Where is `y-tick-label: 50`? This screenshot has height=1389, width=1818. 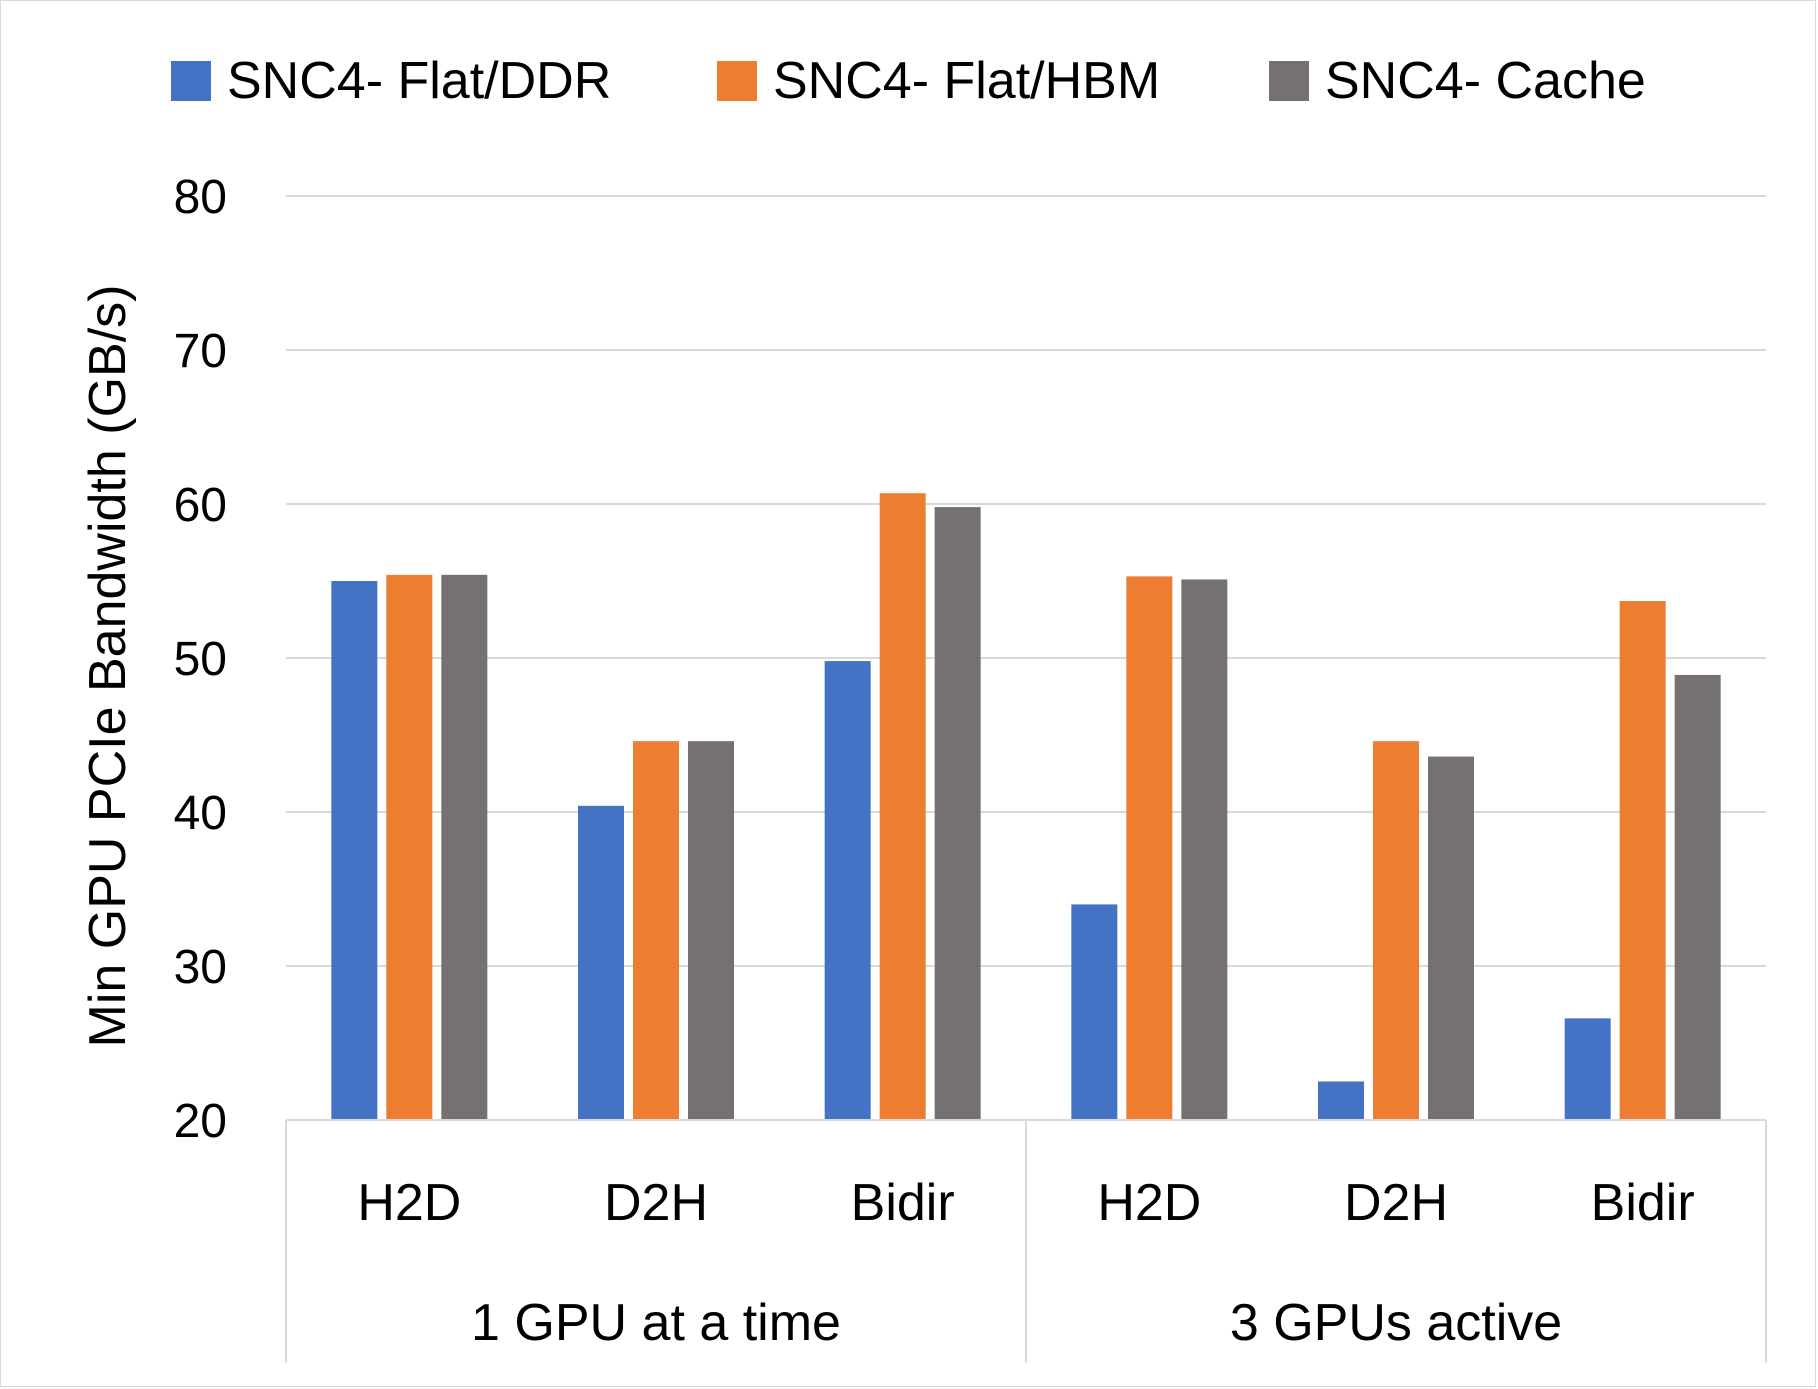 y-tick-label: 50 is located at coordinates (200, 659).